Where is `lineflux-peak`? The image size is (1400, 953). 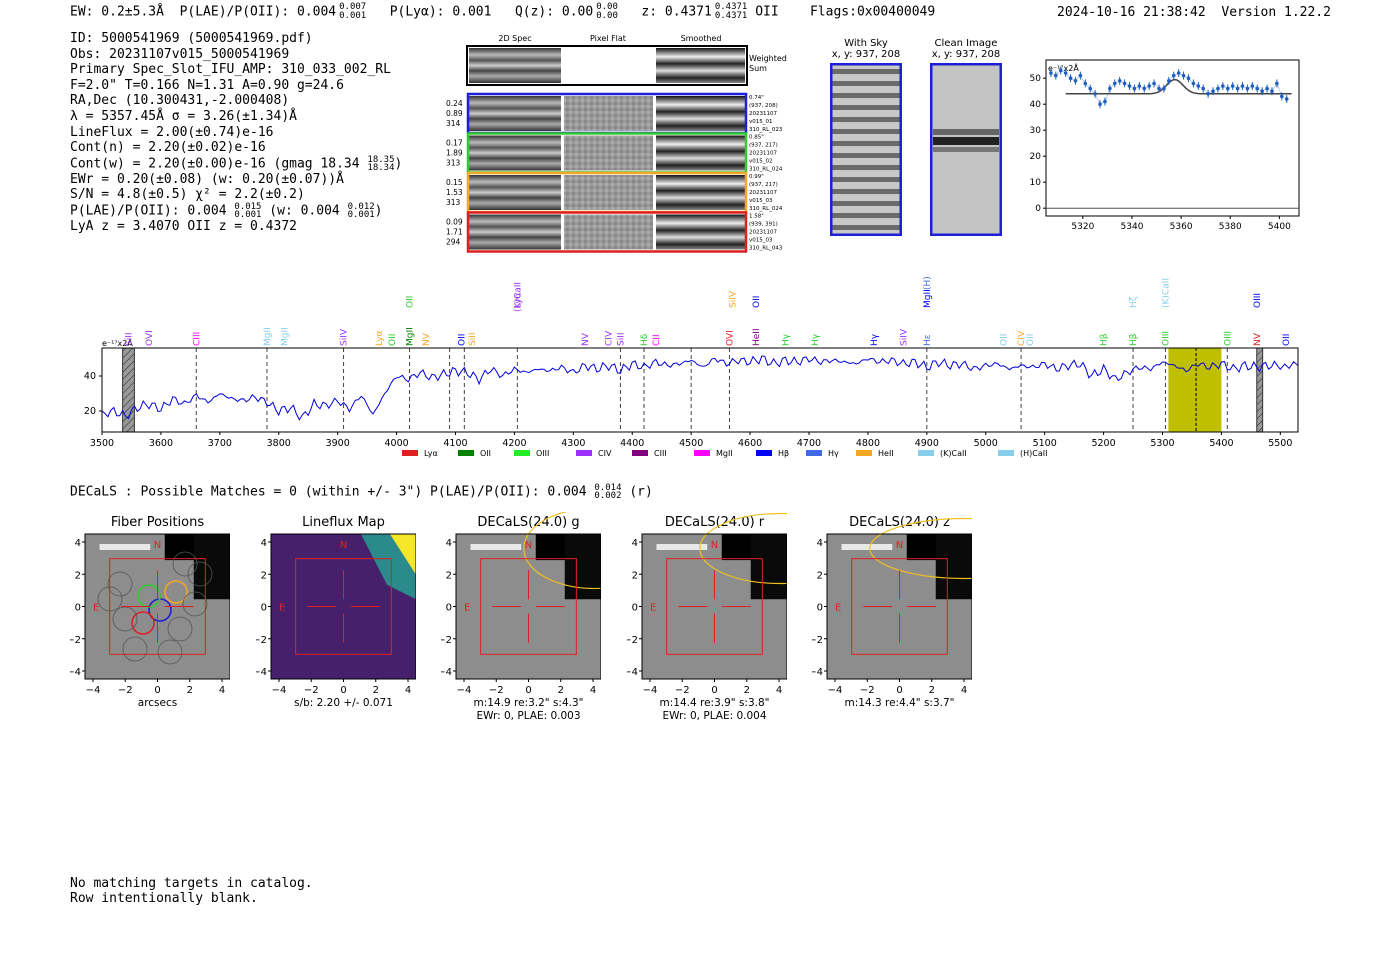 lineflux-peak is located at coordinates (402, 554).